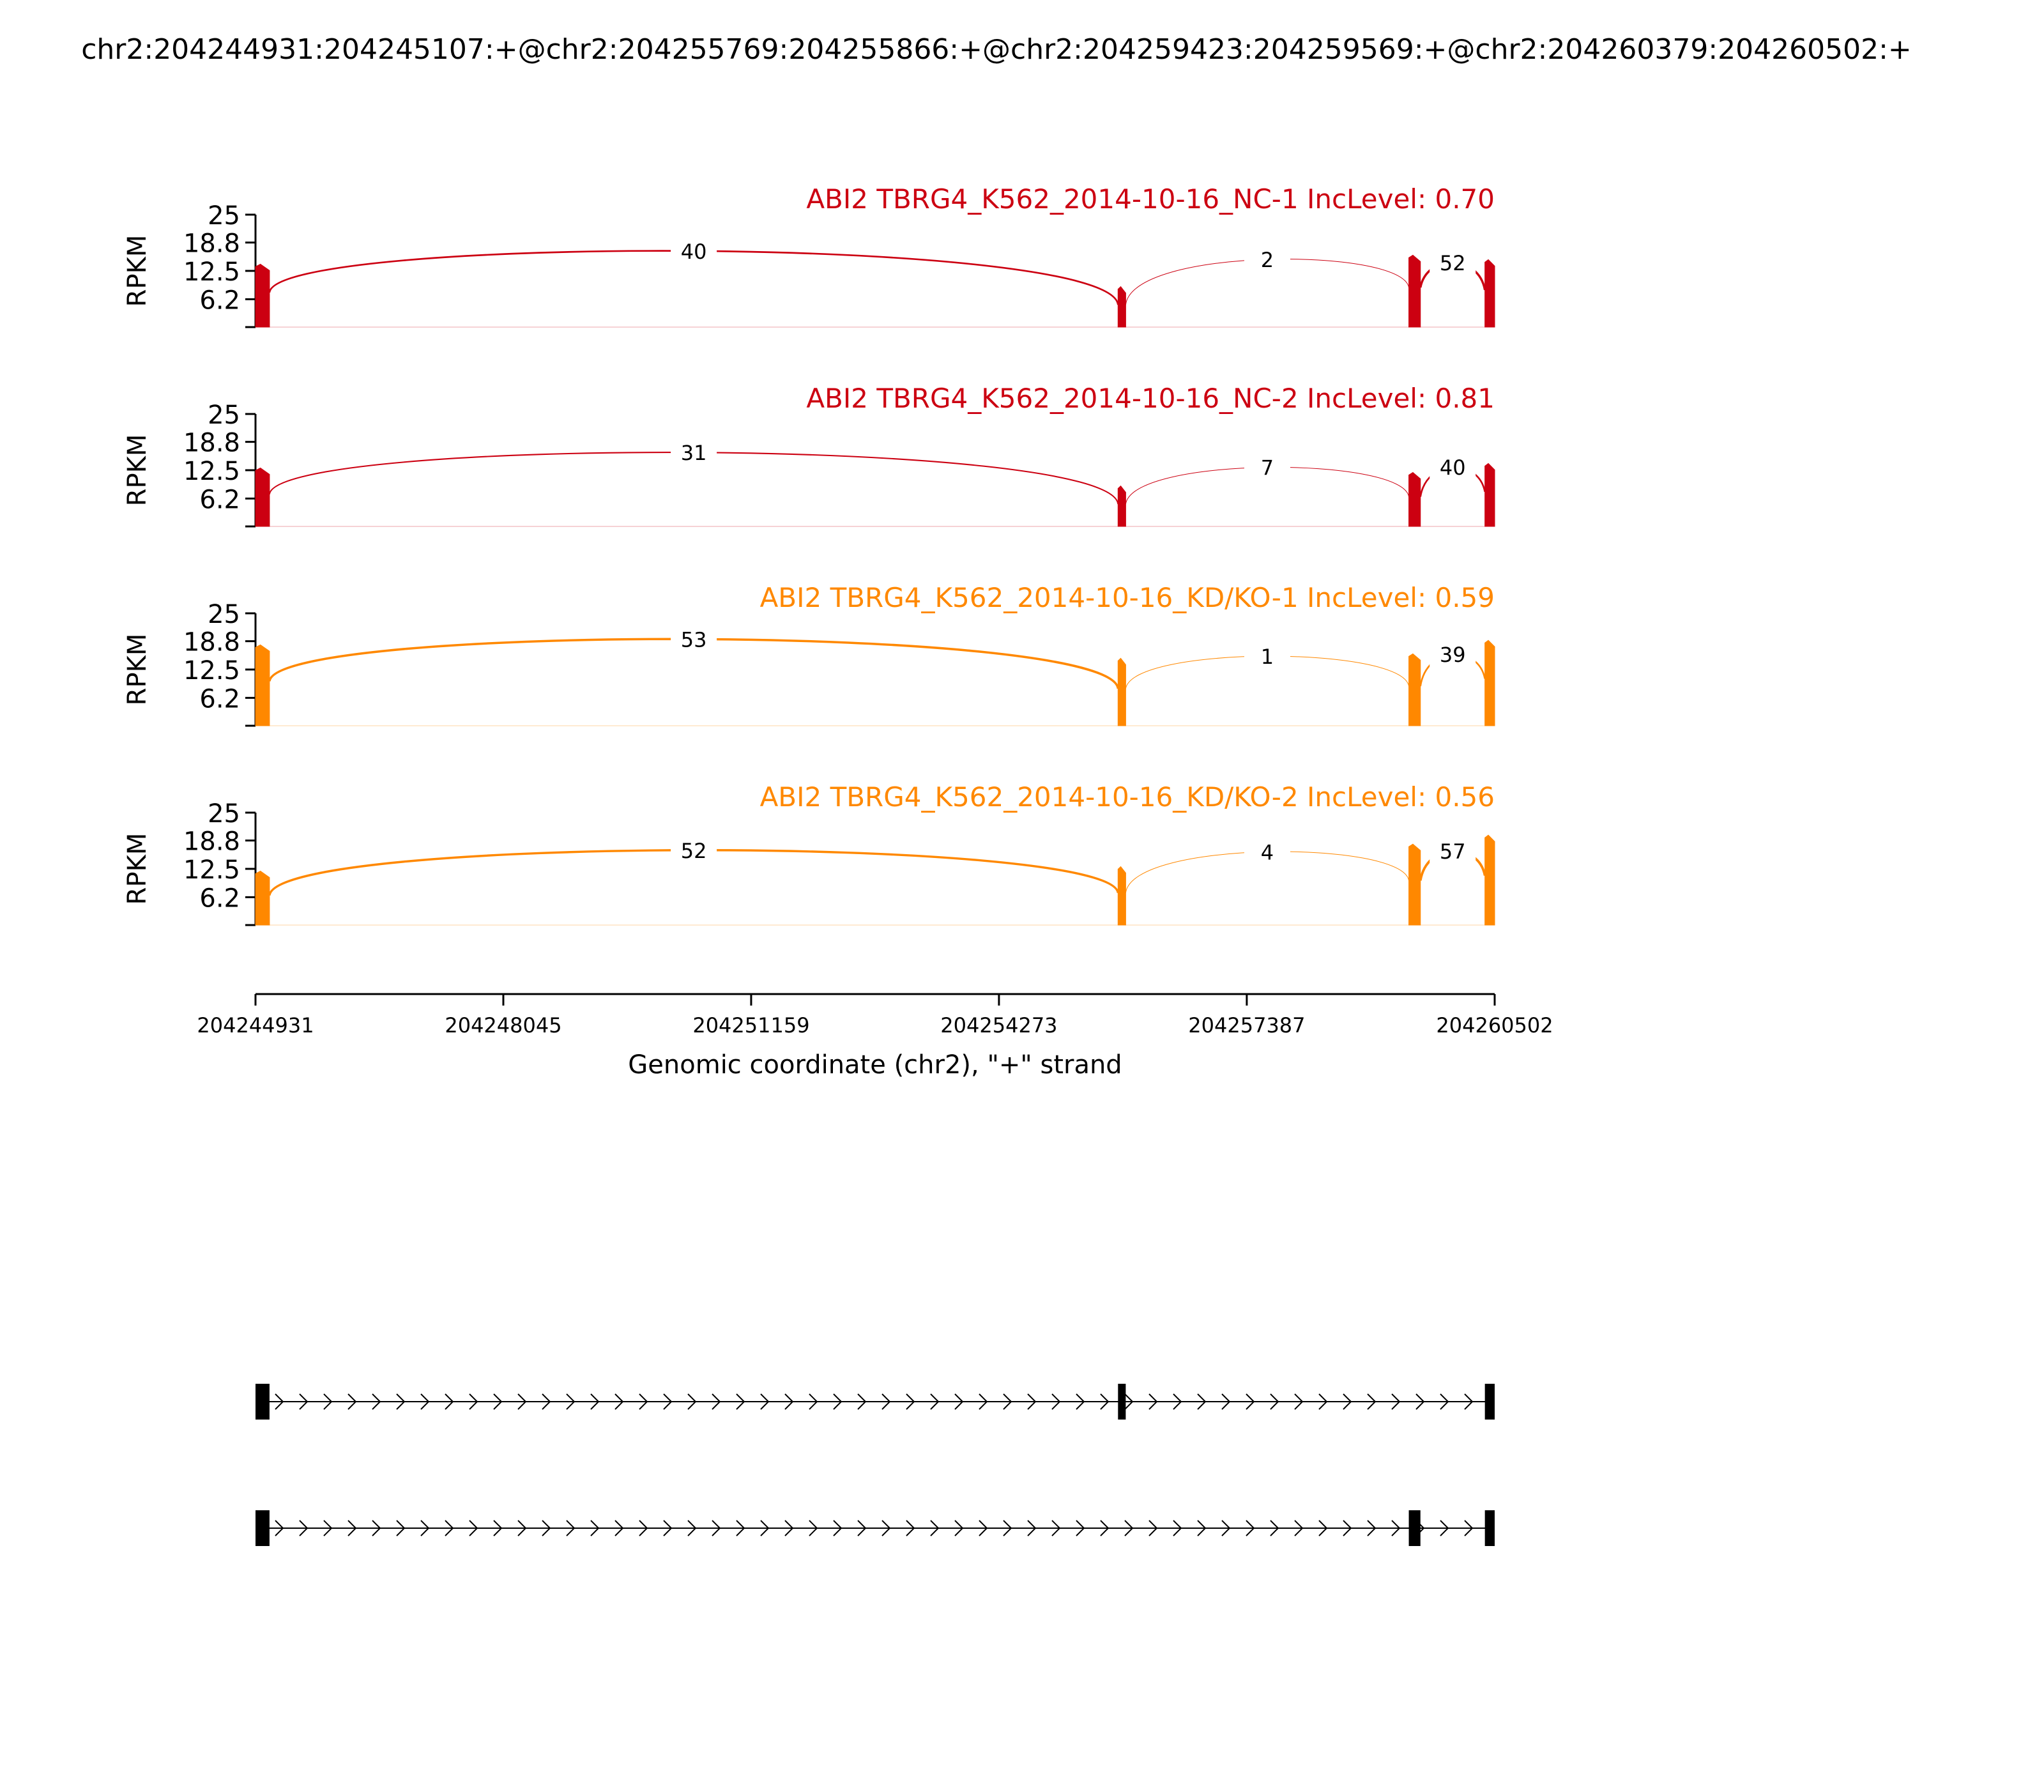 The image size is (2044, 1792). Describe the element at coordinates (256, 1025) in the screenshot. I see `x-tick-label: 204244931` at that location.